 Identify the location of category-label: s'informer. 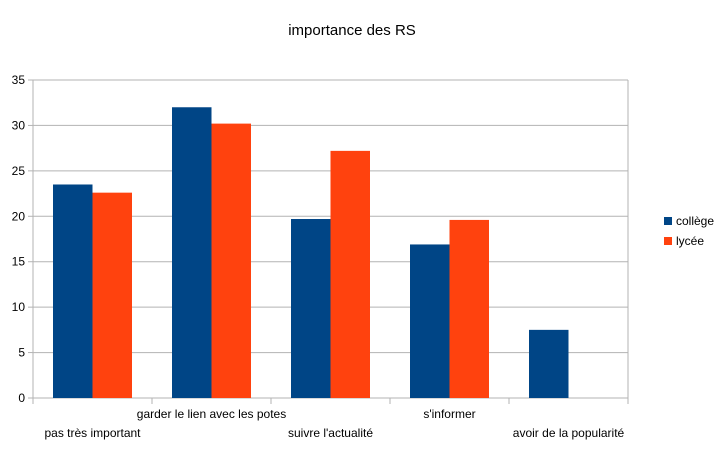
(449, 414).